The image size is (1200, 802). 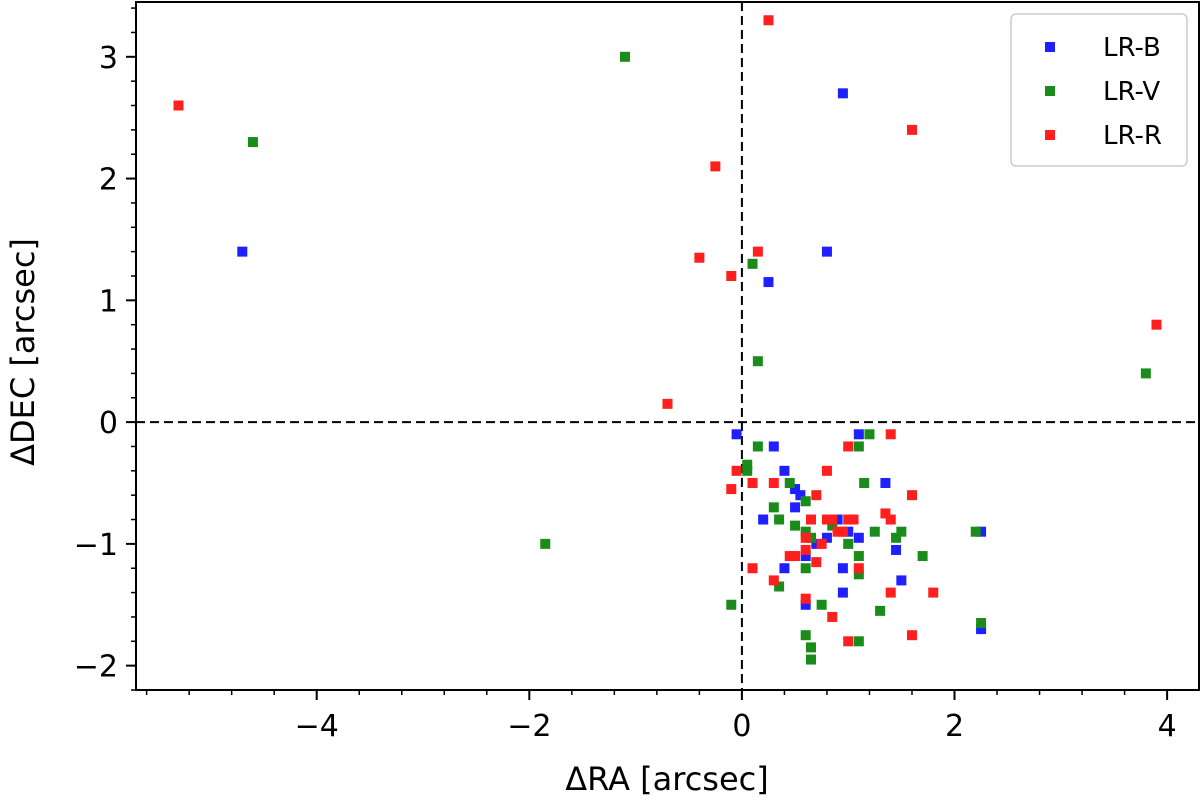 What do you see at coordinates (96, 545) in the screenshot?
I see `y-tick-label: −1` at bounding box center [96, 545].